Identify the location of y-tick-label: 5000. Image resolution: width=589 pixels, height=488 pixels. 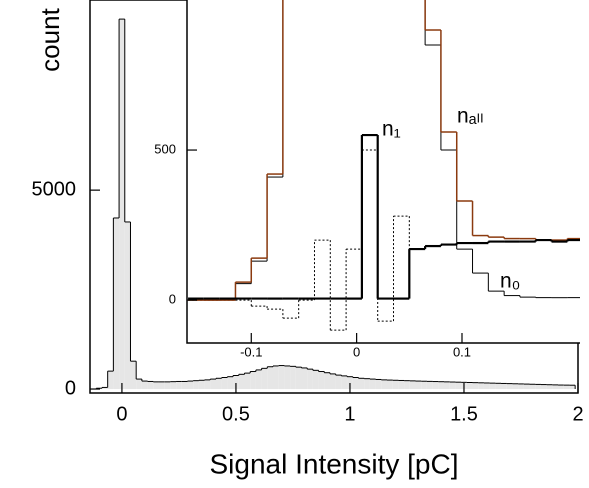
(54, 189).